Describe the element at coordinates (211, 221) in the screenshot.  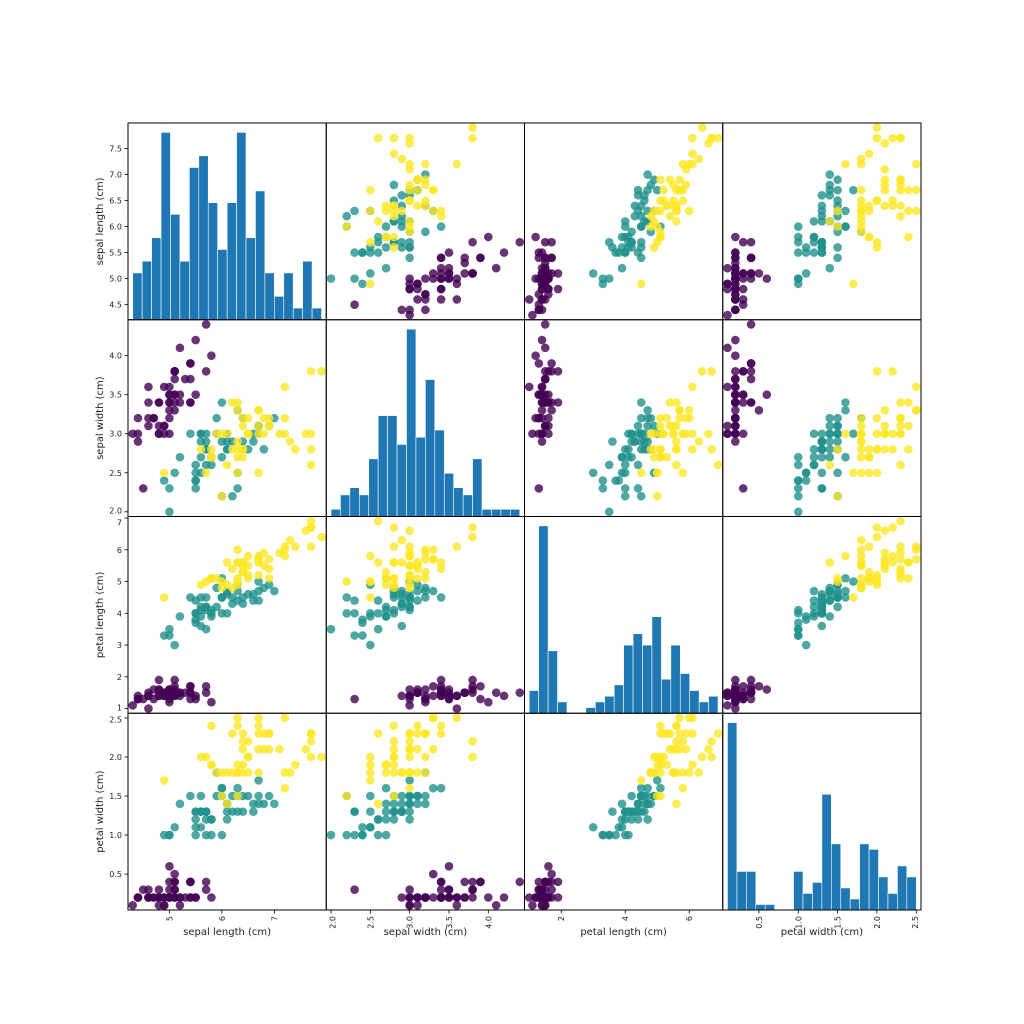
I see `panel-0-0: 4.5 5.0 5.5 6.0 6.5 7.0 7.5 sepal length (cm)` at that location.